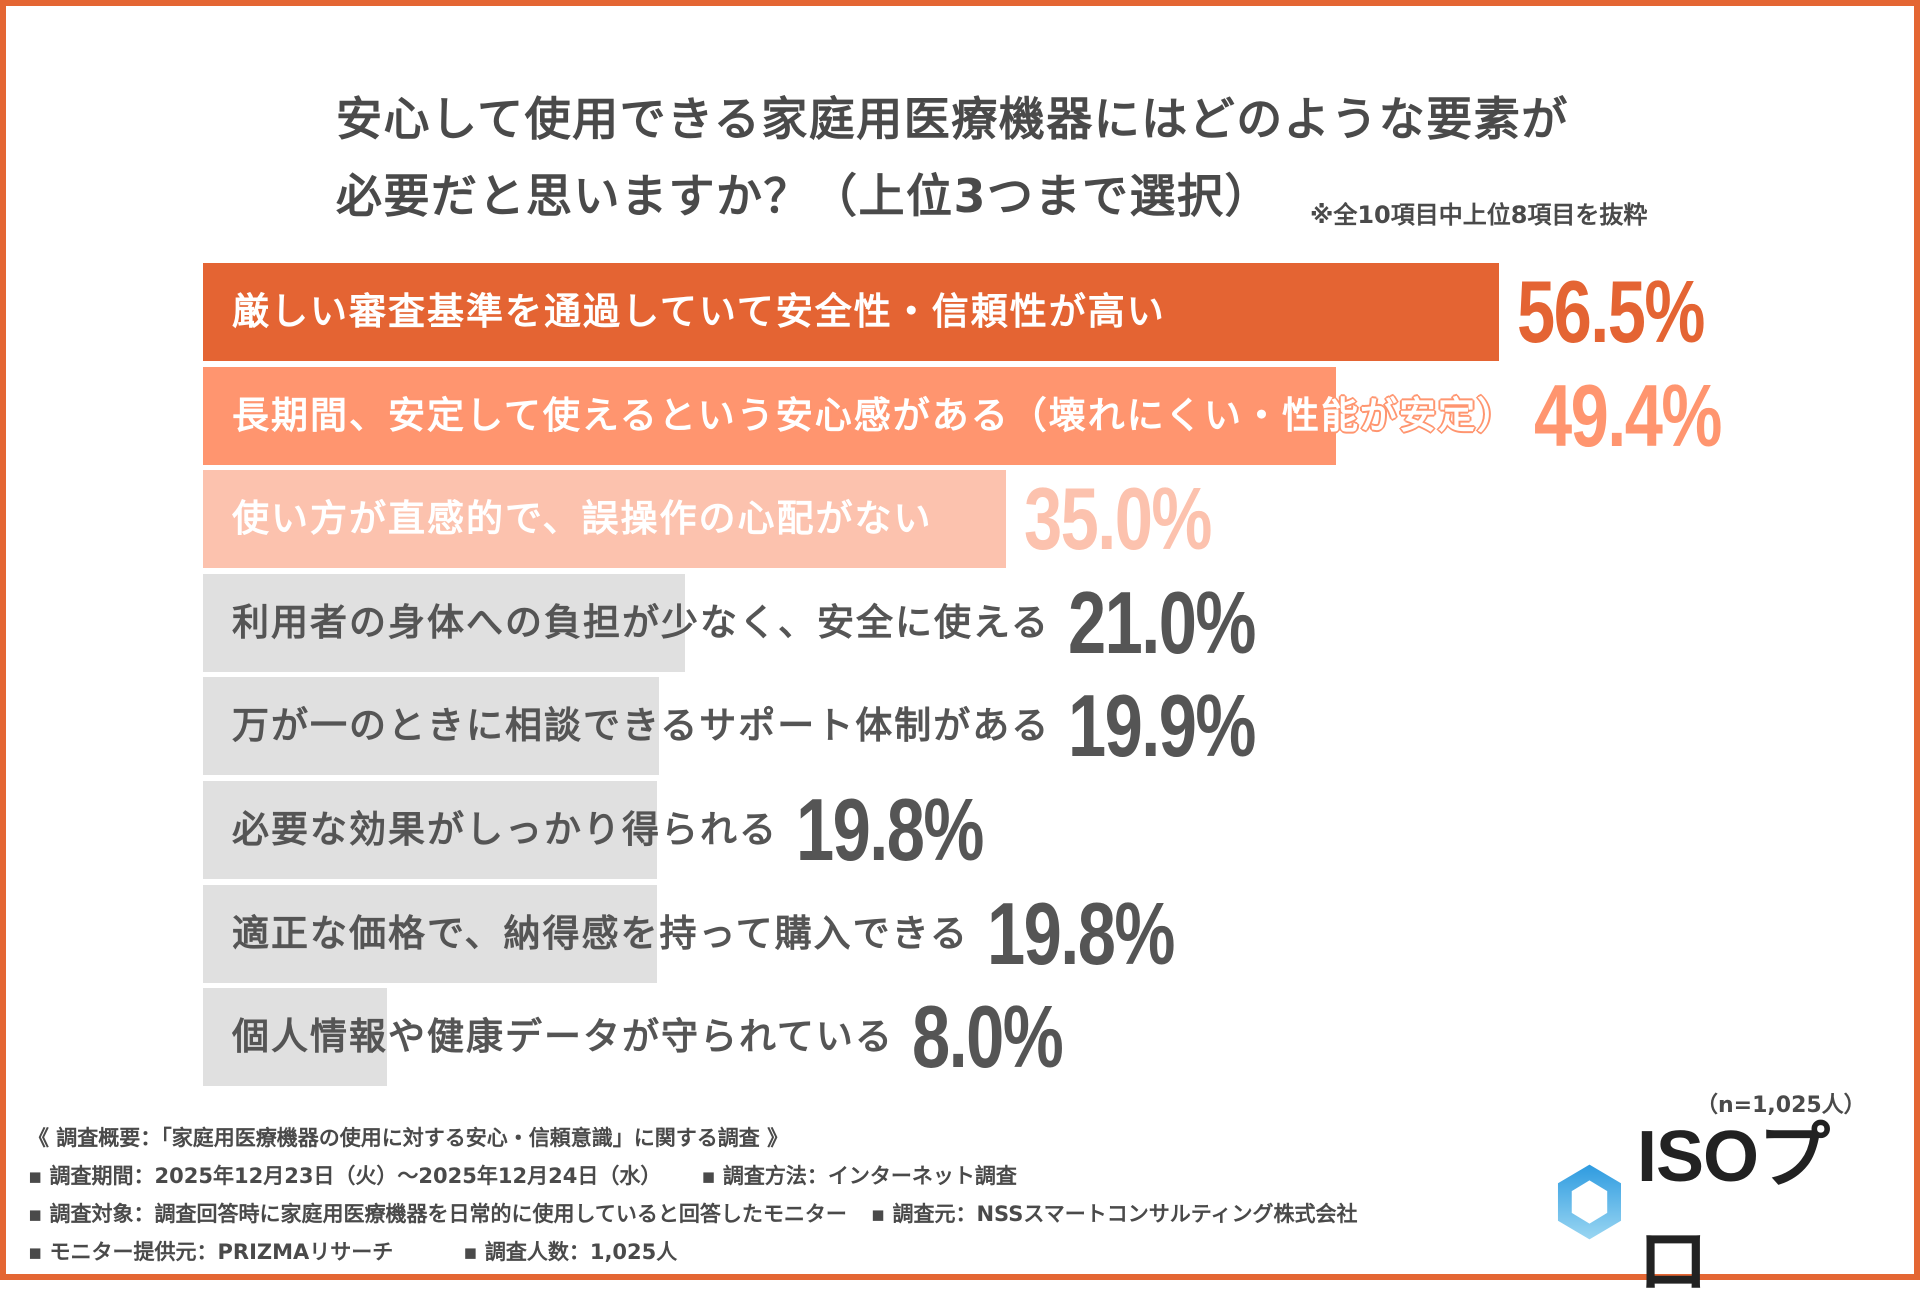 This screenshot has height=1307, width=1920. What do you see at coordinates (987, 1037) in the screenshot?
I see `value-label: 8.0%` at bounding box center [987, 1037].